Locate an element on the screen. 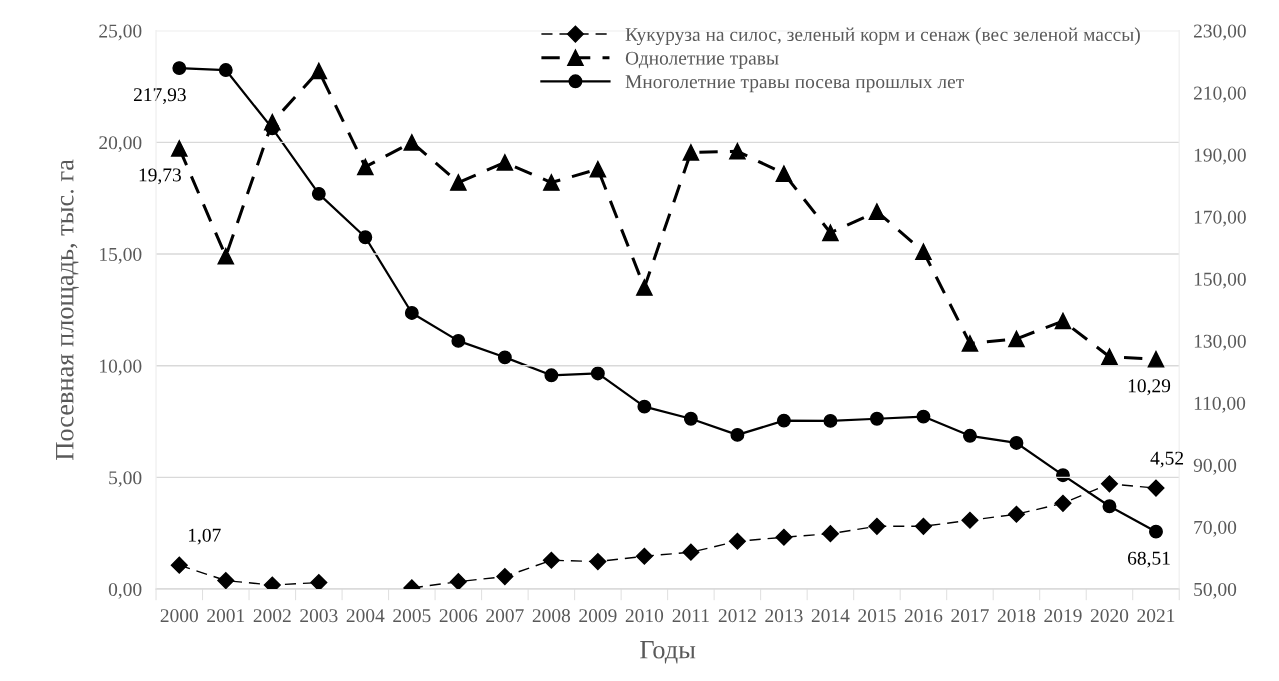 This screenshot has height=681, width=1279. y2-tick-label: 110,00 is located at coordinates (1220, 404).